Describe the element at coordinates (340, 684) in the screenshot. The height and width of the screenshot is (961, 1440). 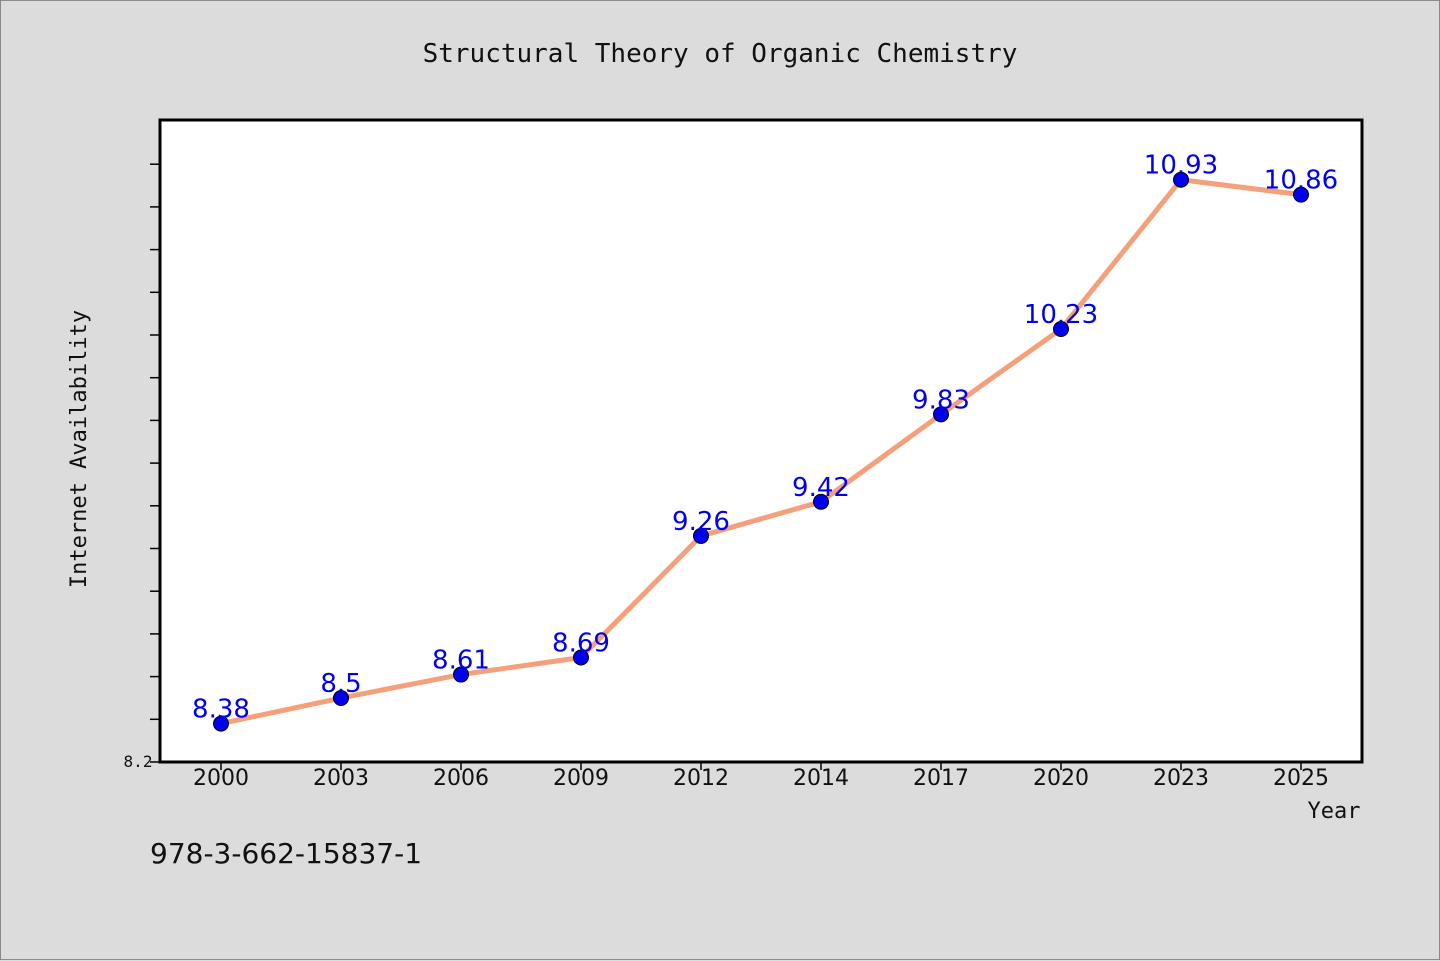
I see `data-label: 8.5` at that location.